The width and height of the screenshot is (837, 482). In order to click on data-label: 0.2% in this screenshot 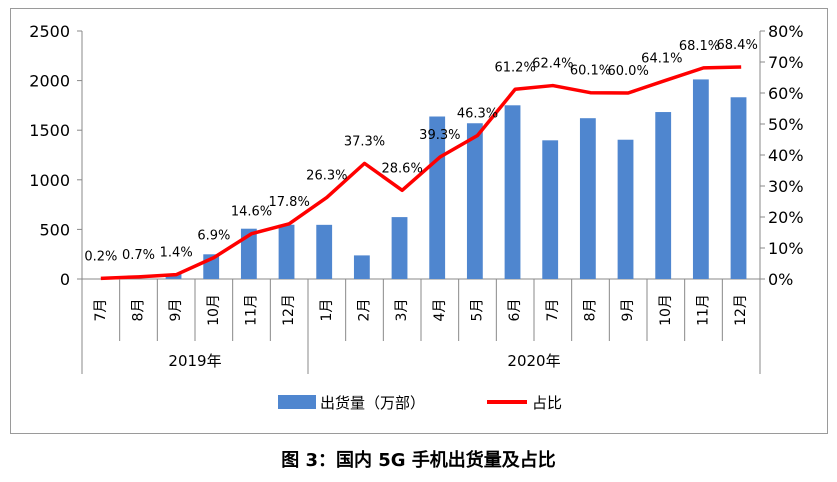, I will do `click(100, 256)`.